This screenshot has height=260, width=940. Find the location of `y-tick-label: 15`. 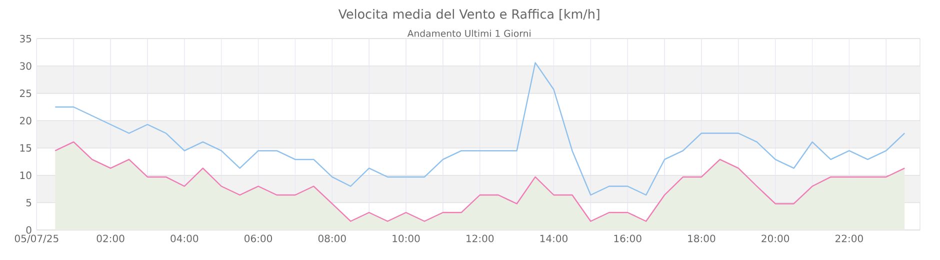

y-tick-label: 15 is located at coordinates (26, 148).